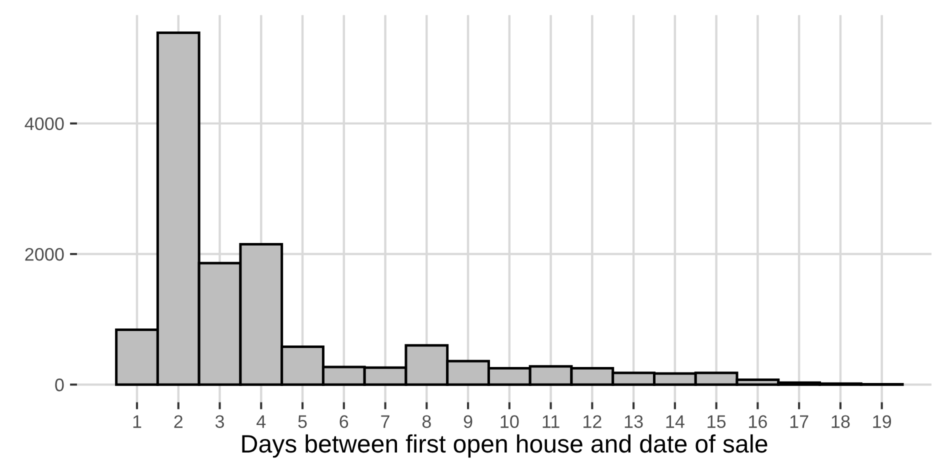 The image size is (939, 471). What do you see at coordinates (426, 421) in the screenshot?
I see `x-tick-label: 8` at bounding box center [426, 421].